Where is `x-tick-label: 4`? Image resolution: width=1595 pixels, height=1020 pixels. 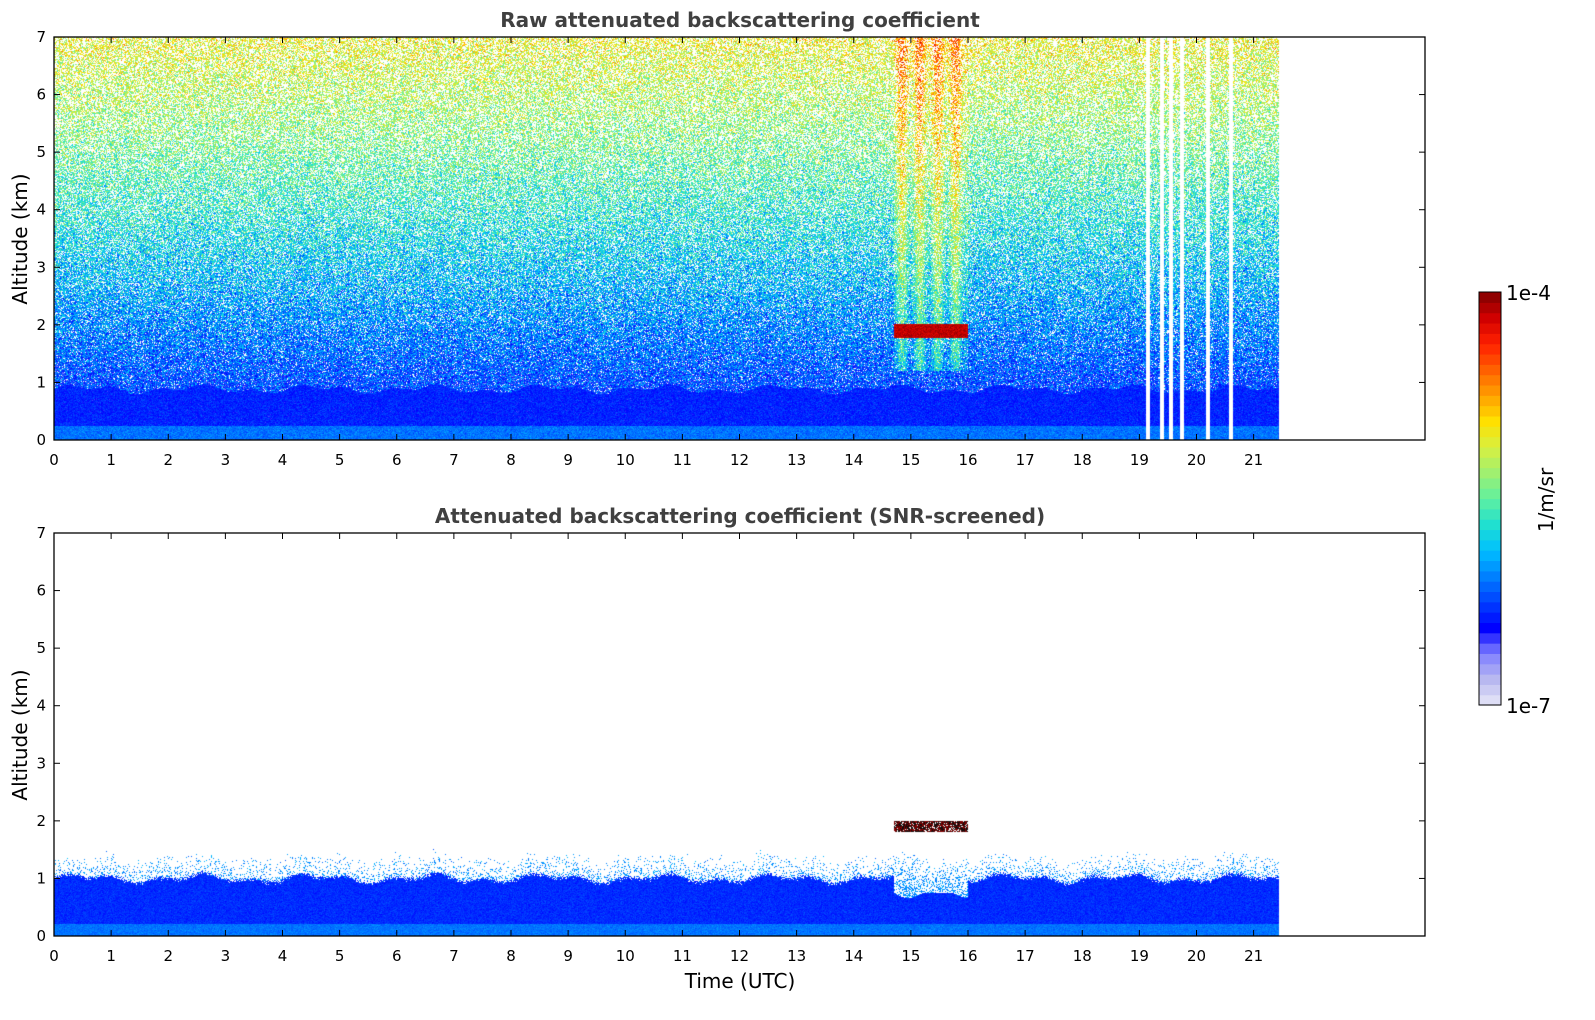 x-tick-label: 4 is located at coordinates (283, 956).